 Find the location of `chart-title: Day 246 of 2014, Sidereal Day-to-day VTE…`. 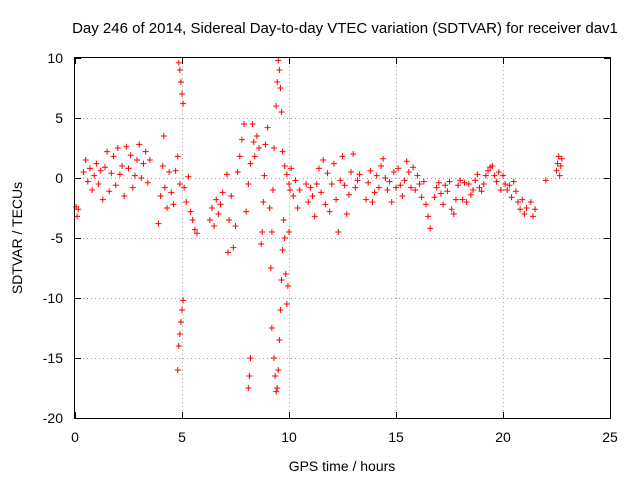

chart-title: Day 246 of 2014, Sidereal Day-to-day VTE… is located at coordinates (345, 28).